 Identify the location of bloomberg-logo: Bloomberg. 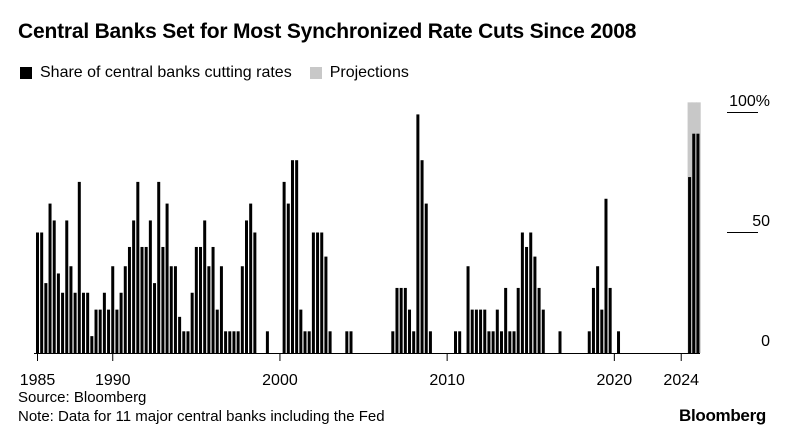
(722, 415).